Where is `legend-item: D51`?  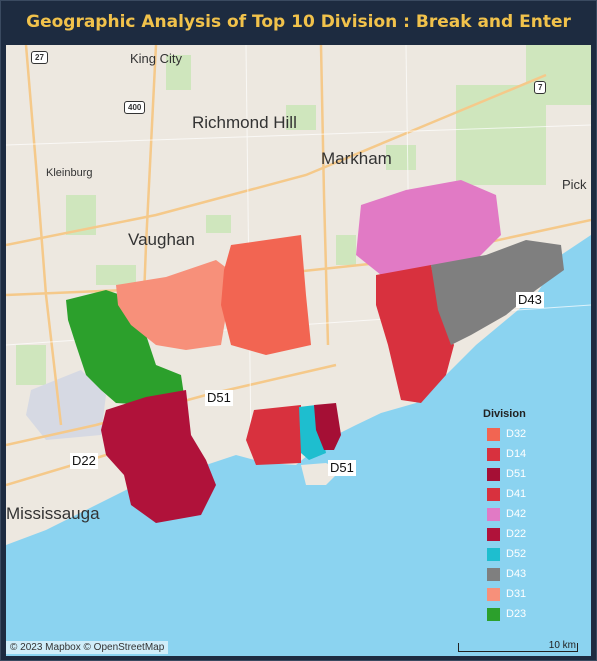
legend-item: D51 is located at coordinates (523, 474).